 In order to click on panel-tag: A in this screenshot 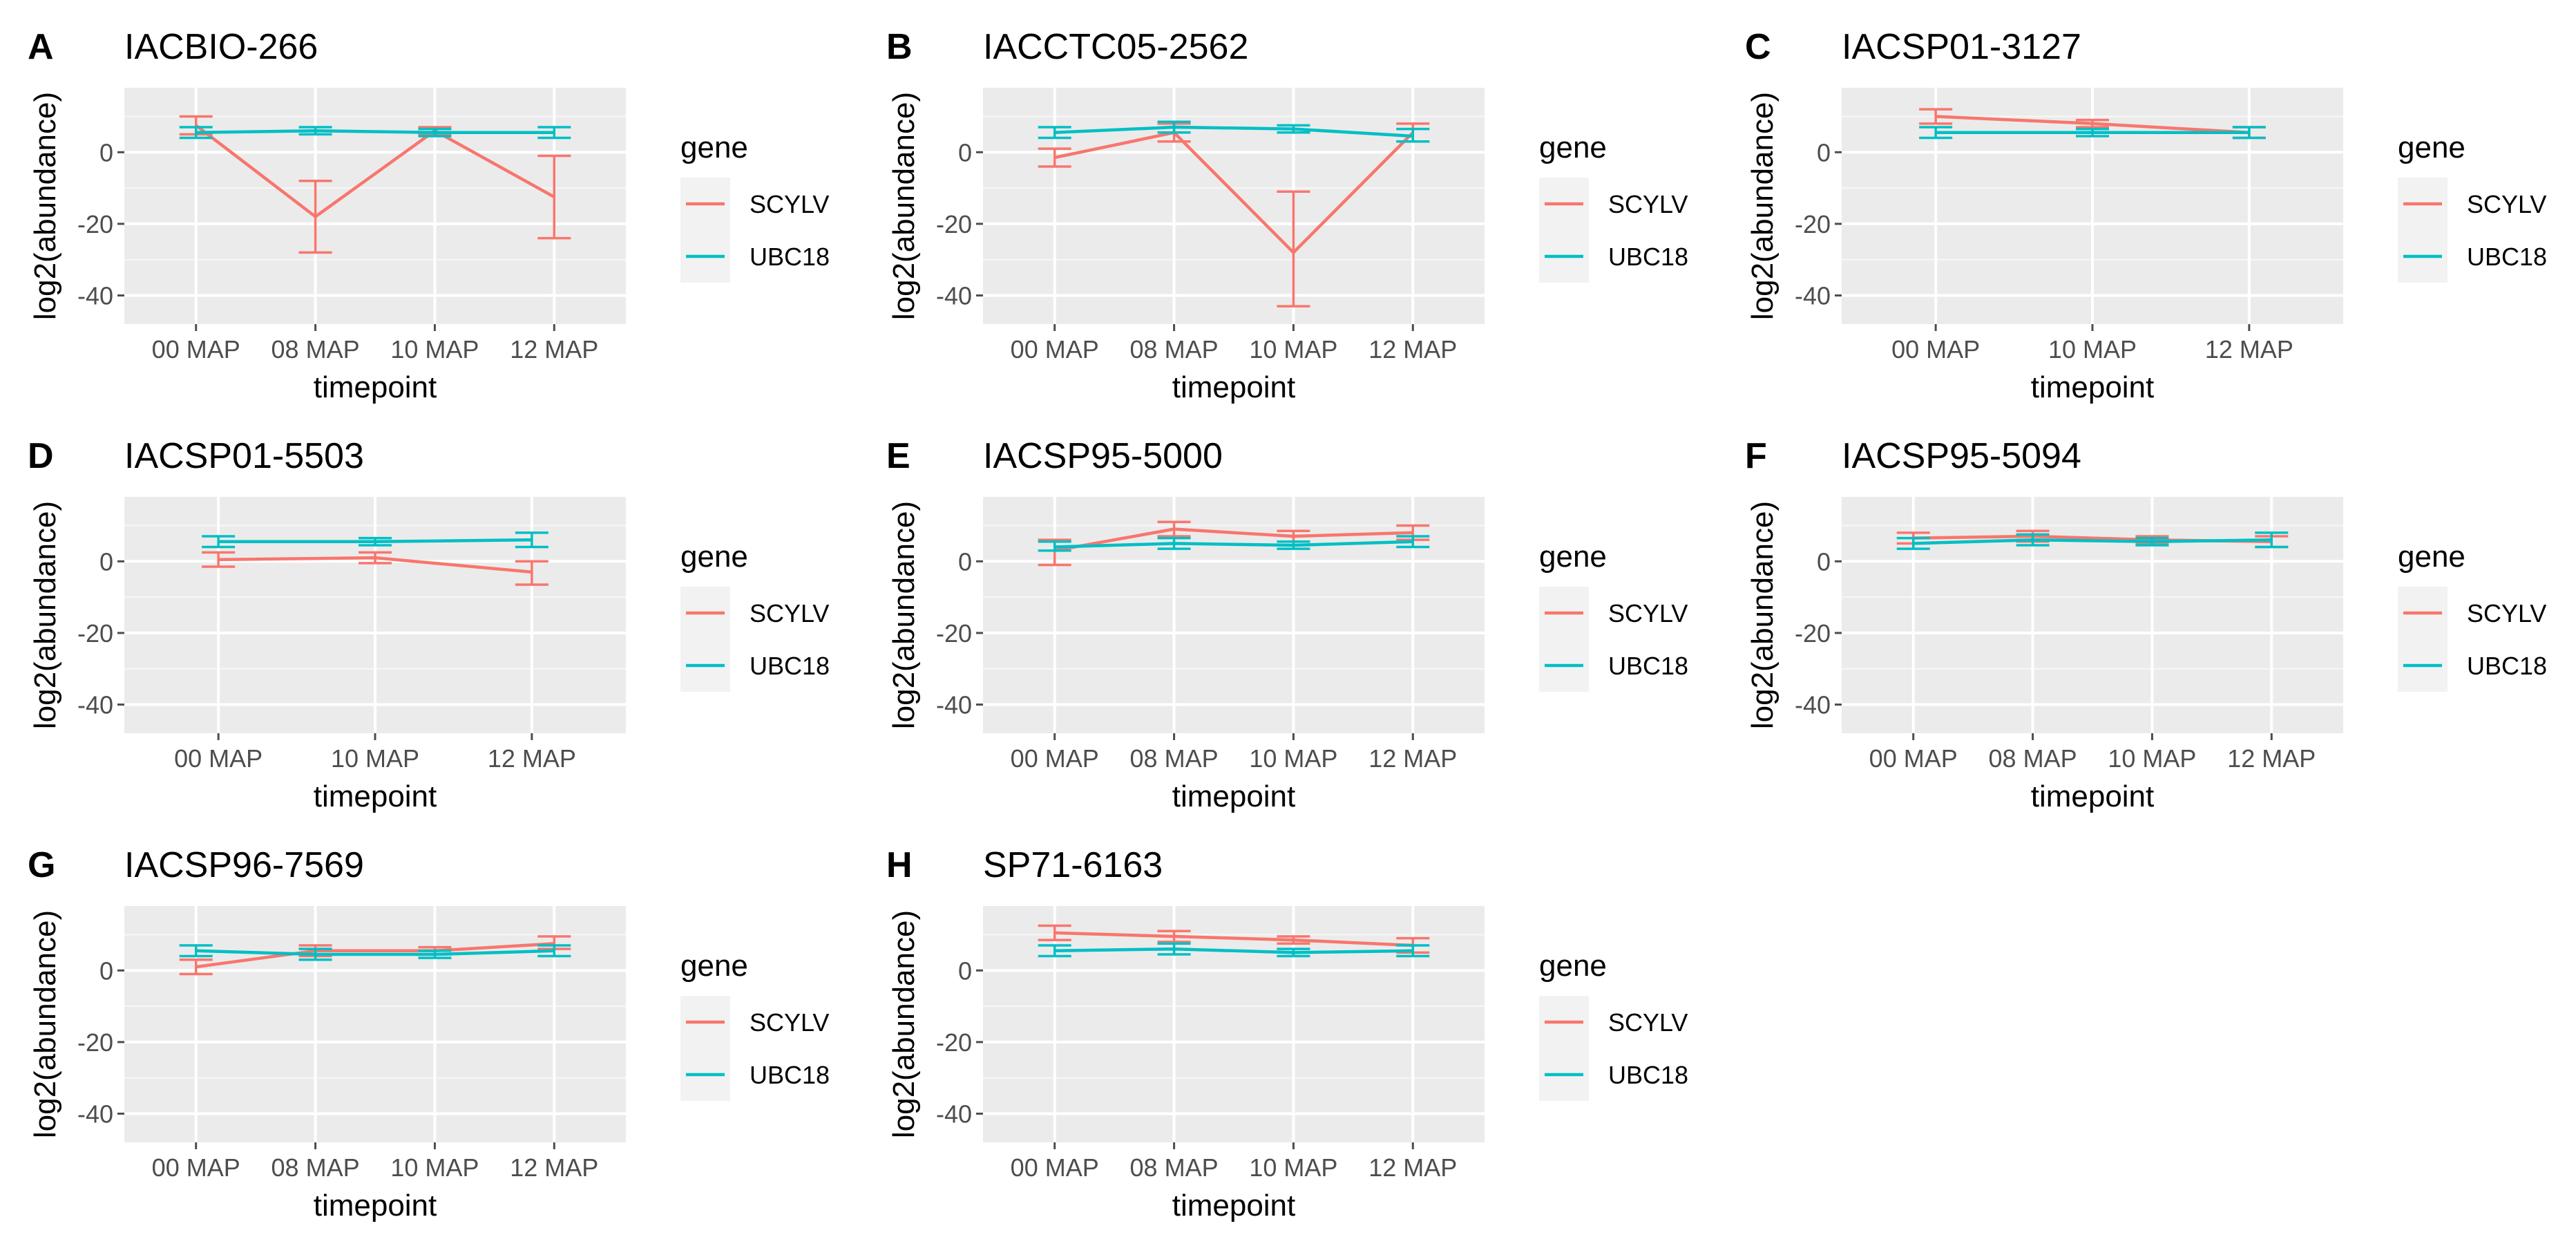, I will do `click(41, 47)`.